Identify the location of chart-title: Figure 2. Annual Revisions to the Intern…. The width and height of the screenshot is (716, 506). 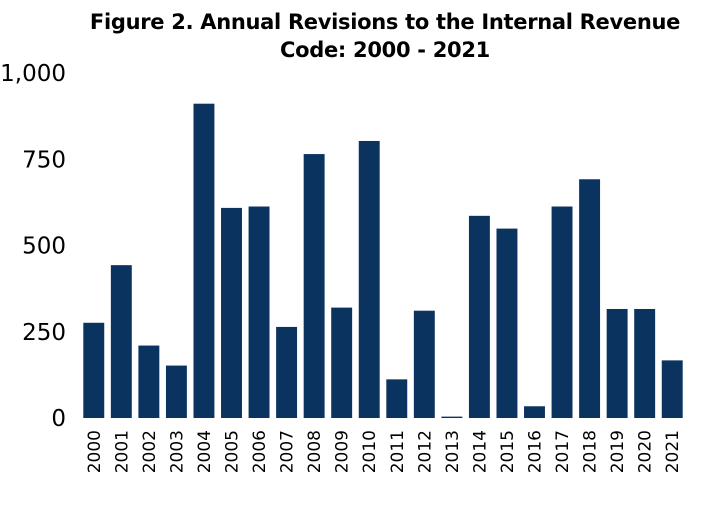
(385, 36).